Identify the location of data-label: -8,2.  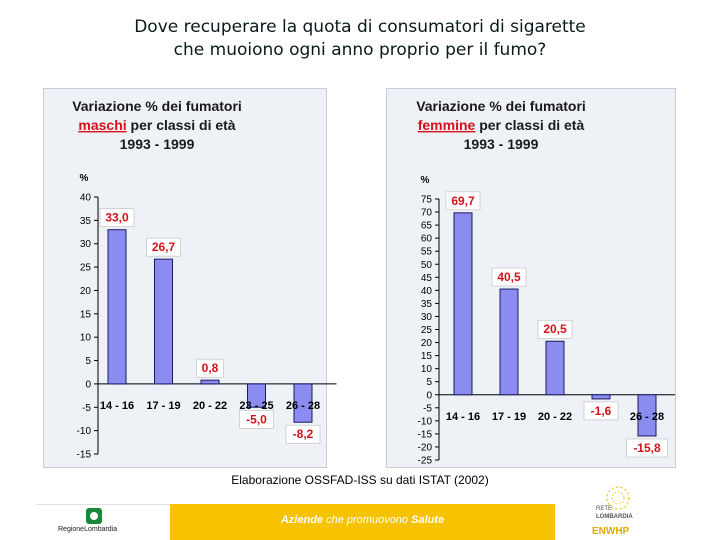
(303, 434).